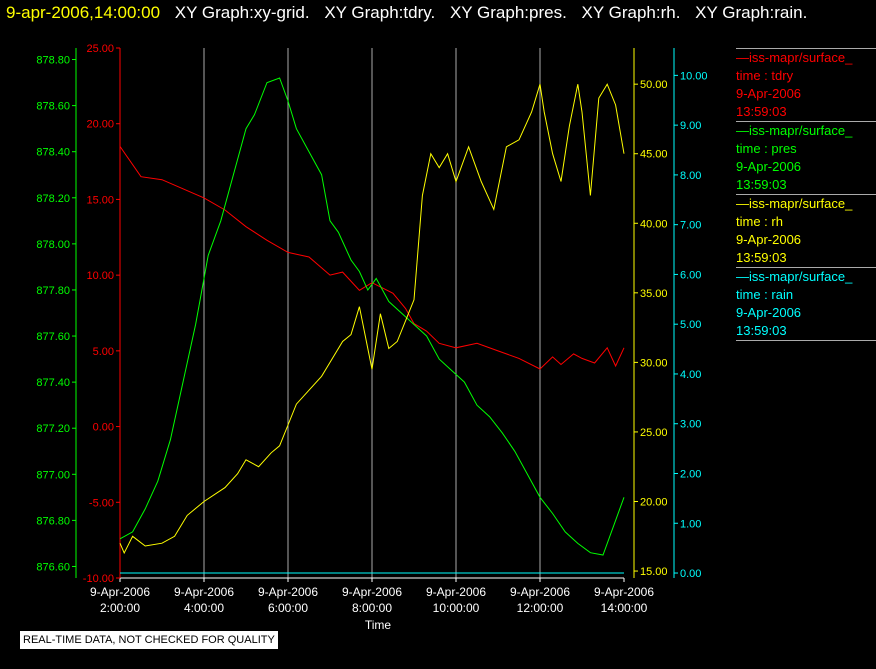 Image resolution: width=876 pixels, height=669 pixels. What do you see at coordinates (654, 433) in the screenshot?
I see `rh-tick-label: 25.00` at bounding box center [654, 433].